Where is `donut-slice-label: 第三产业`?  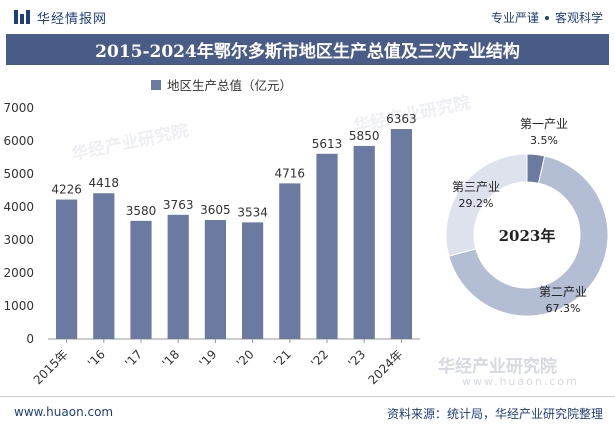
donut-slice-label: 第三产业 is located at coordinates (476, 187).